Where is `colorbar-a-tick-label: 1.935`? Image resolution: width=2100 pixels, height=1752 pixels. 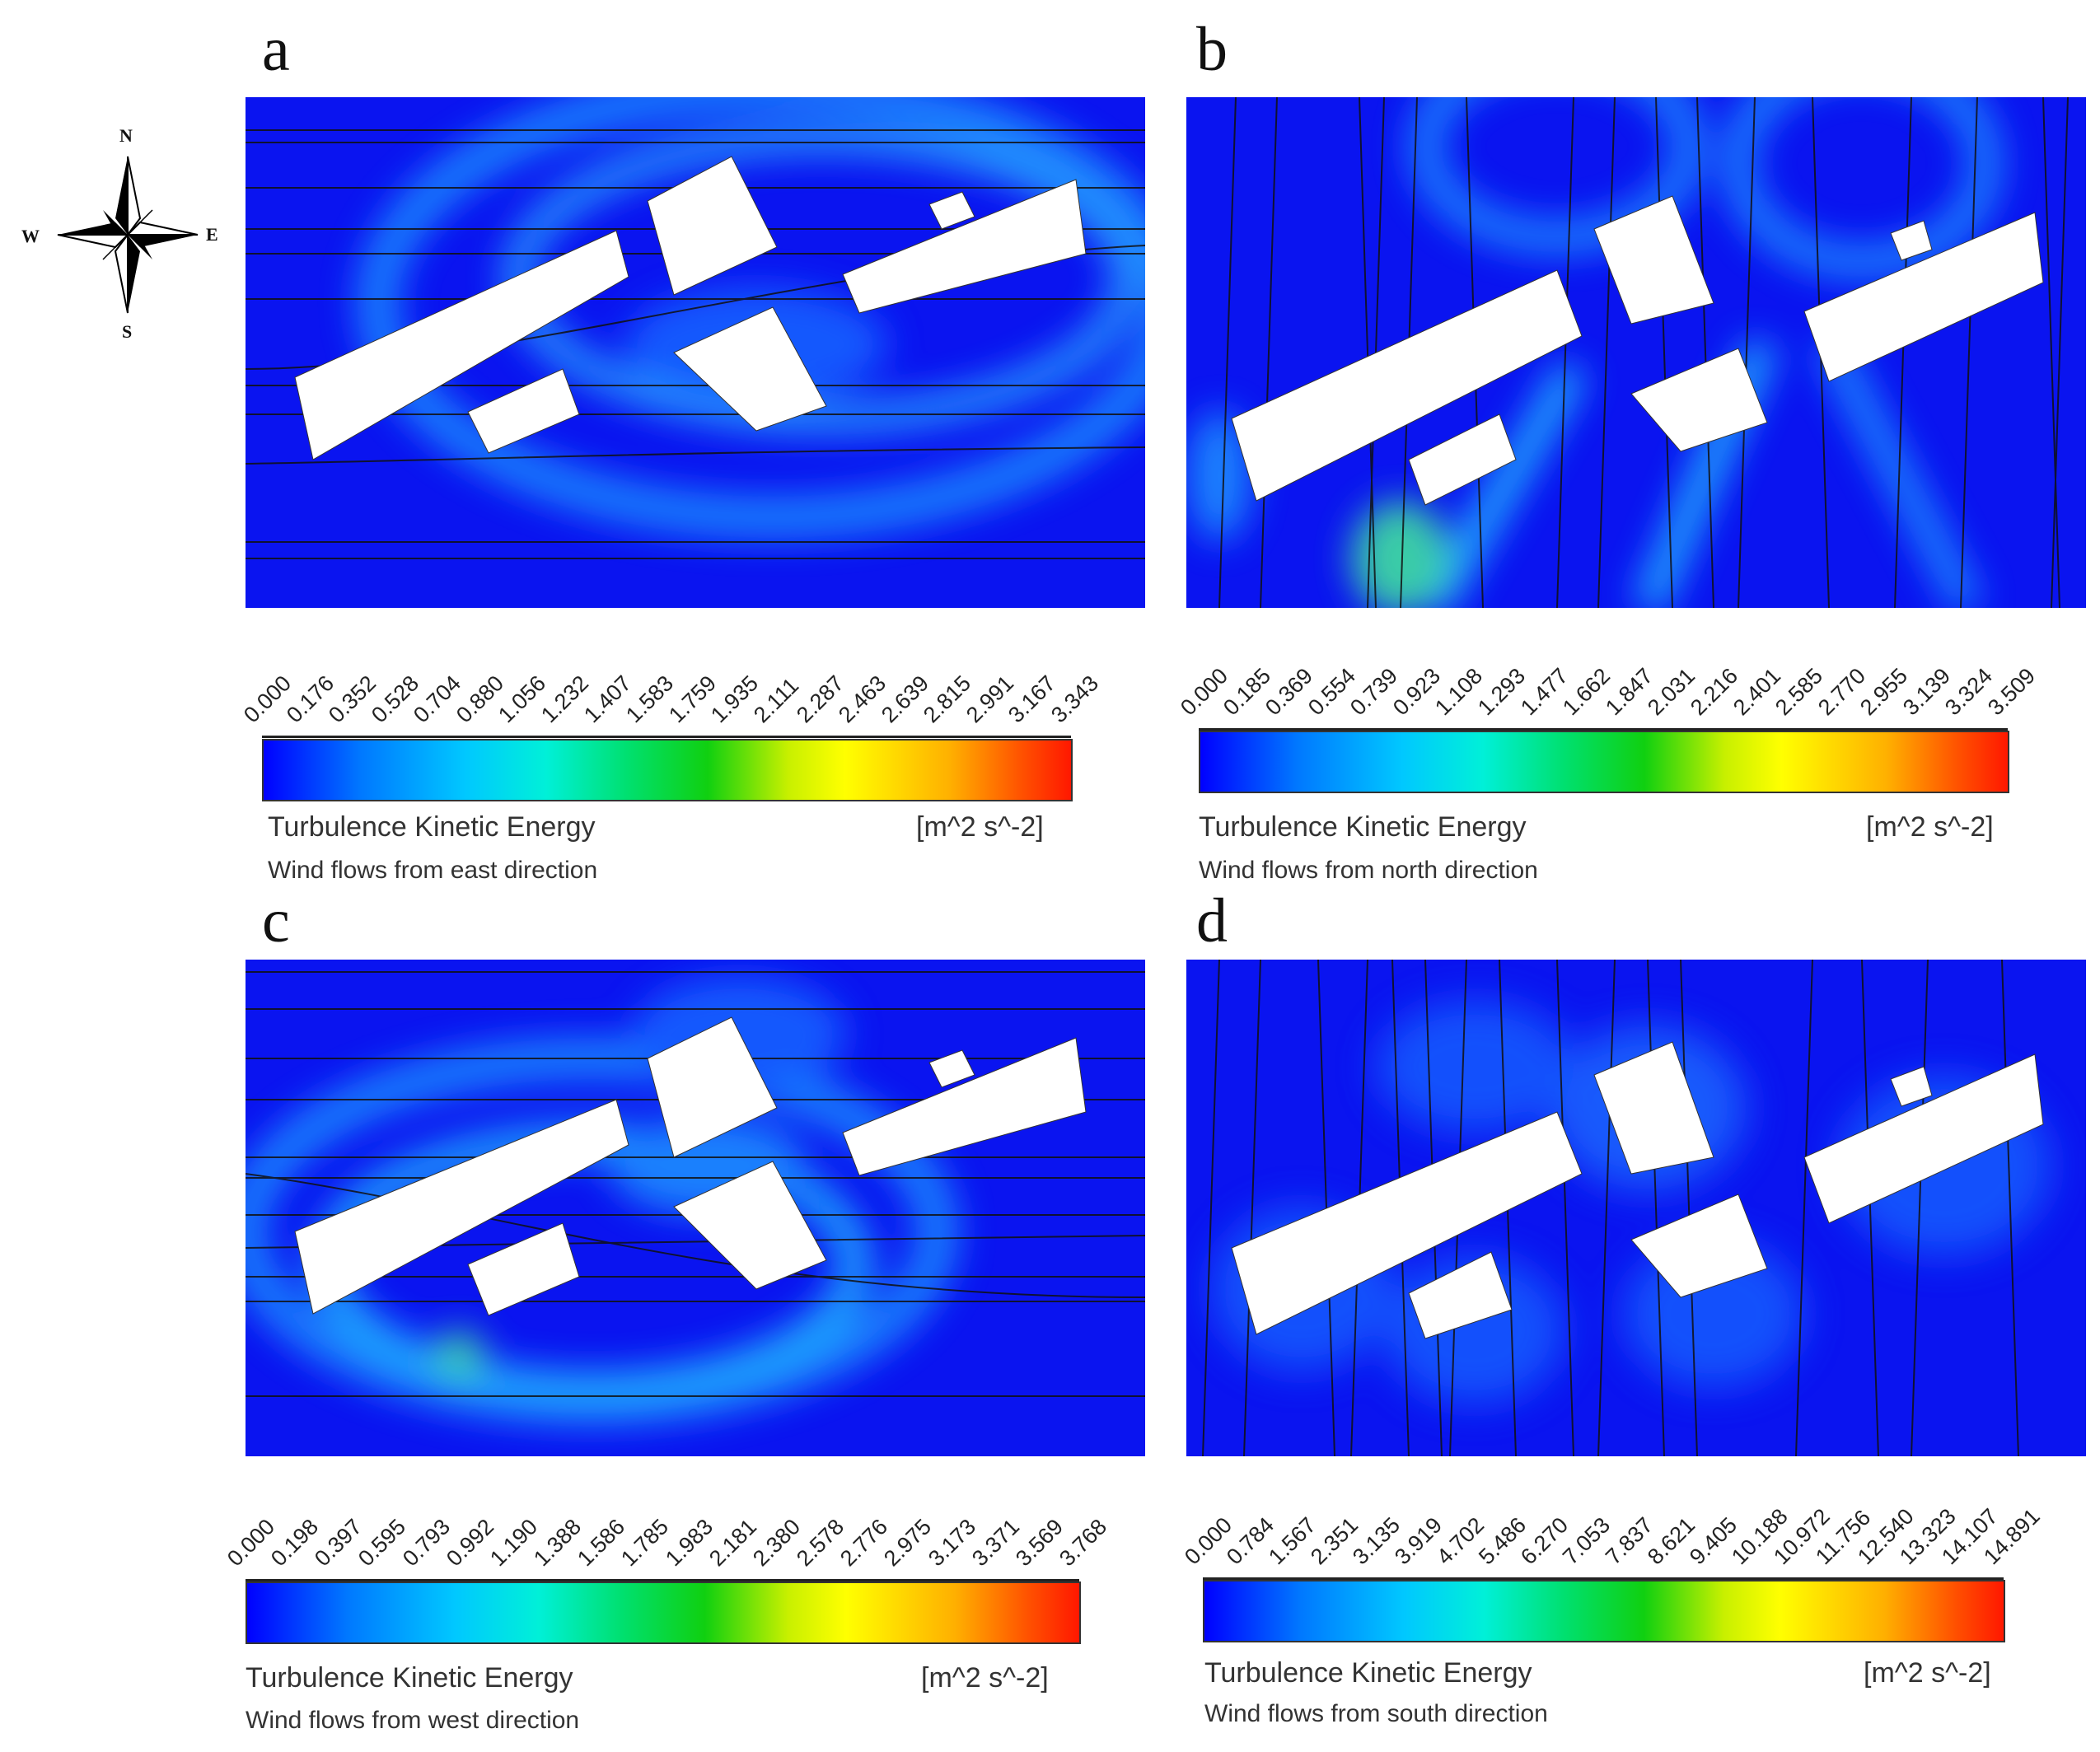 colorbar-a-tick-label: 1.935 is located at coordinates (735, 699).